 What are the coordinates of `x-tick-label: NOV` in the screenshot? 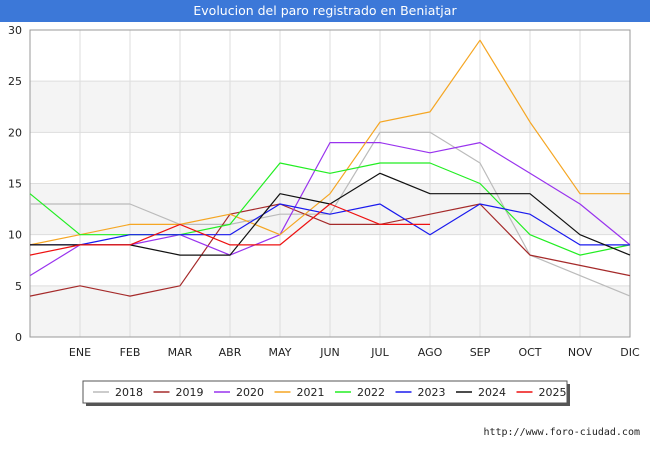 It's located at (580, 352).